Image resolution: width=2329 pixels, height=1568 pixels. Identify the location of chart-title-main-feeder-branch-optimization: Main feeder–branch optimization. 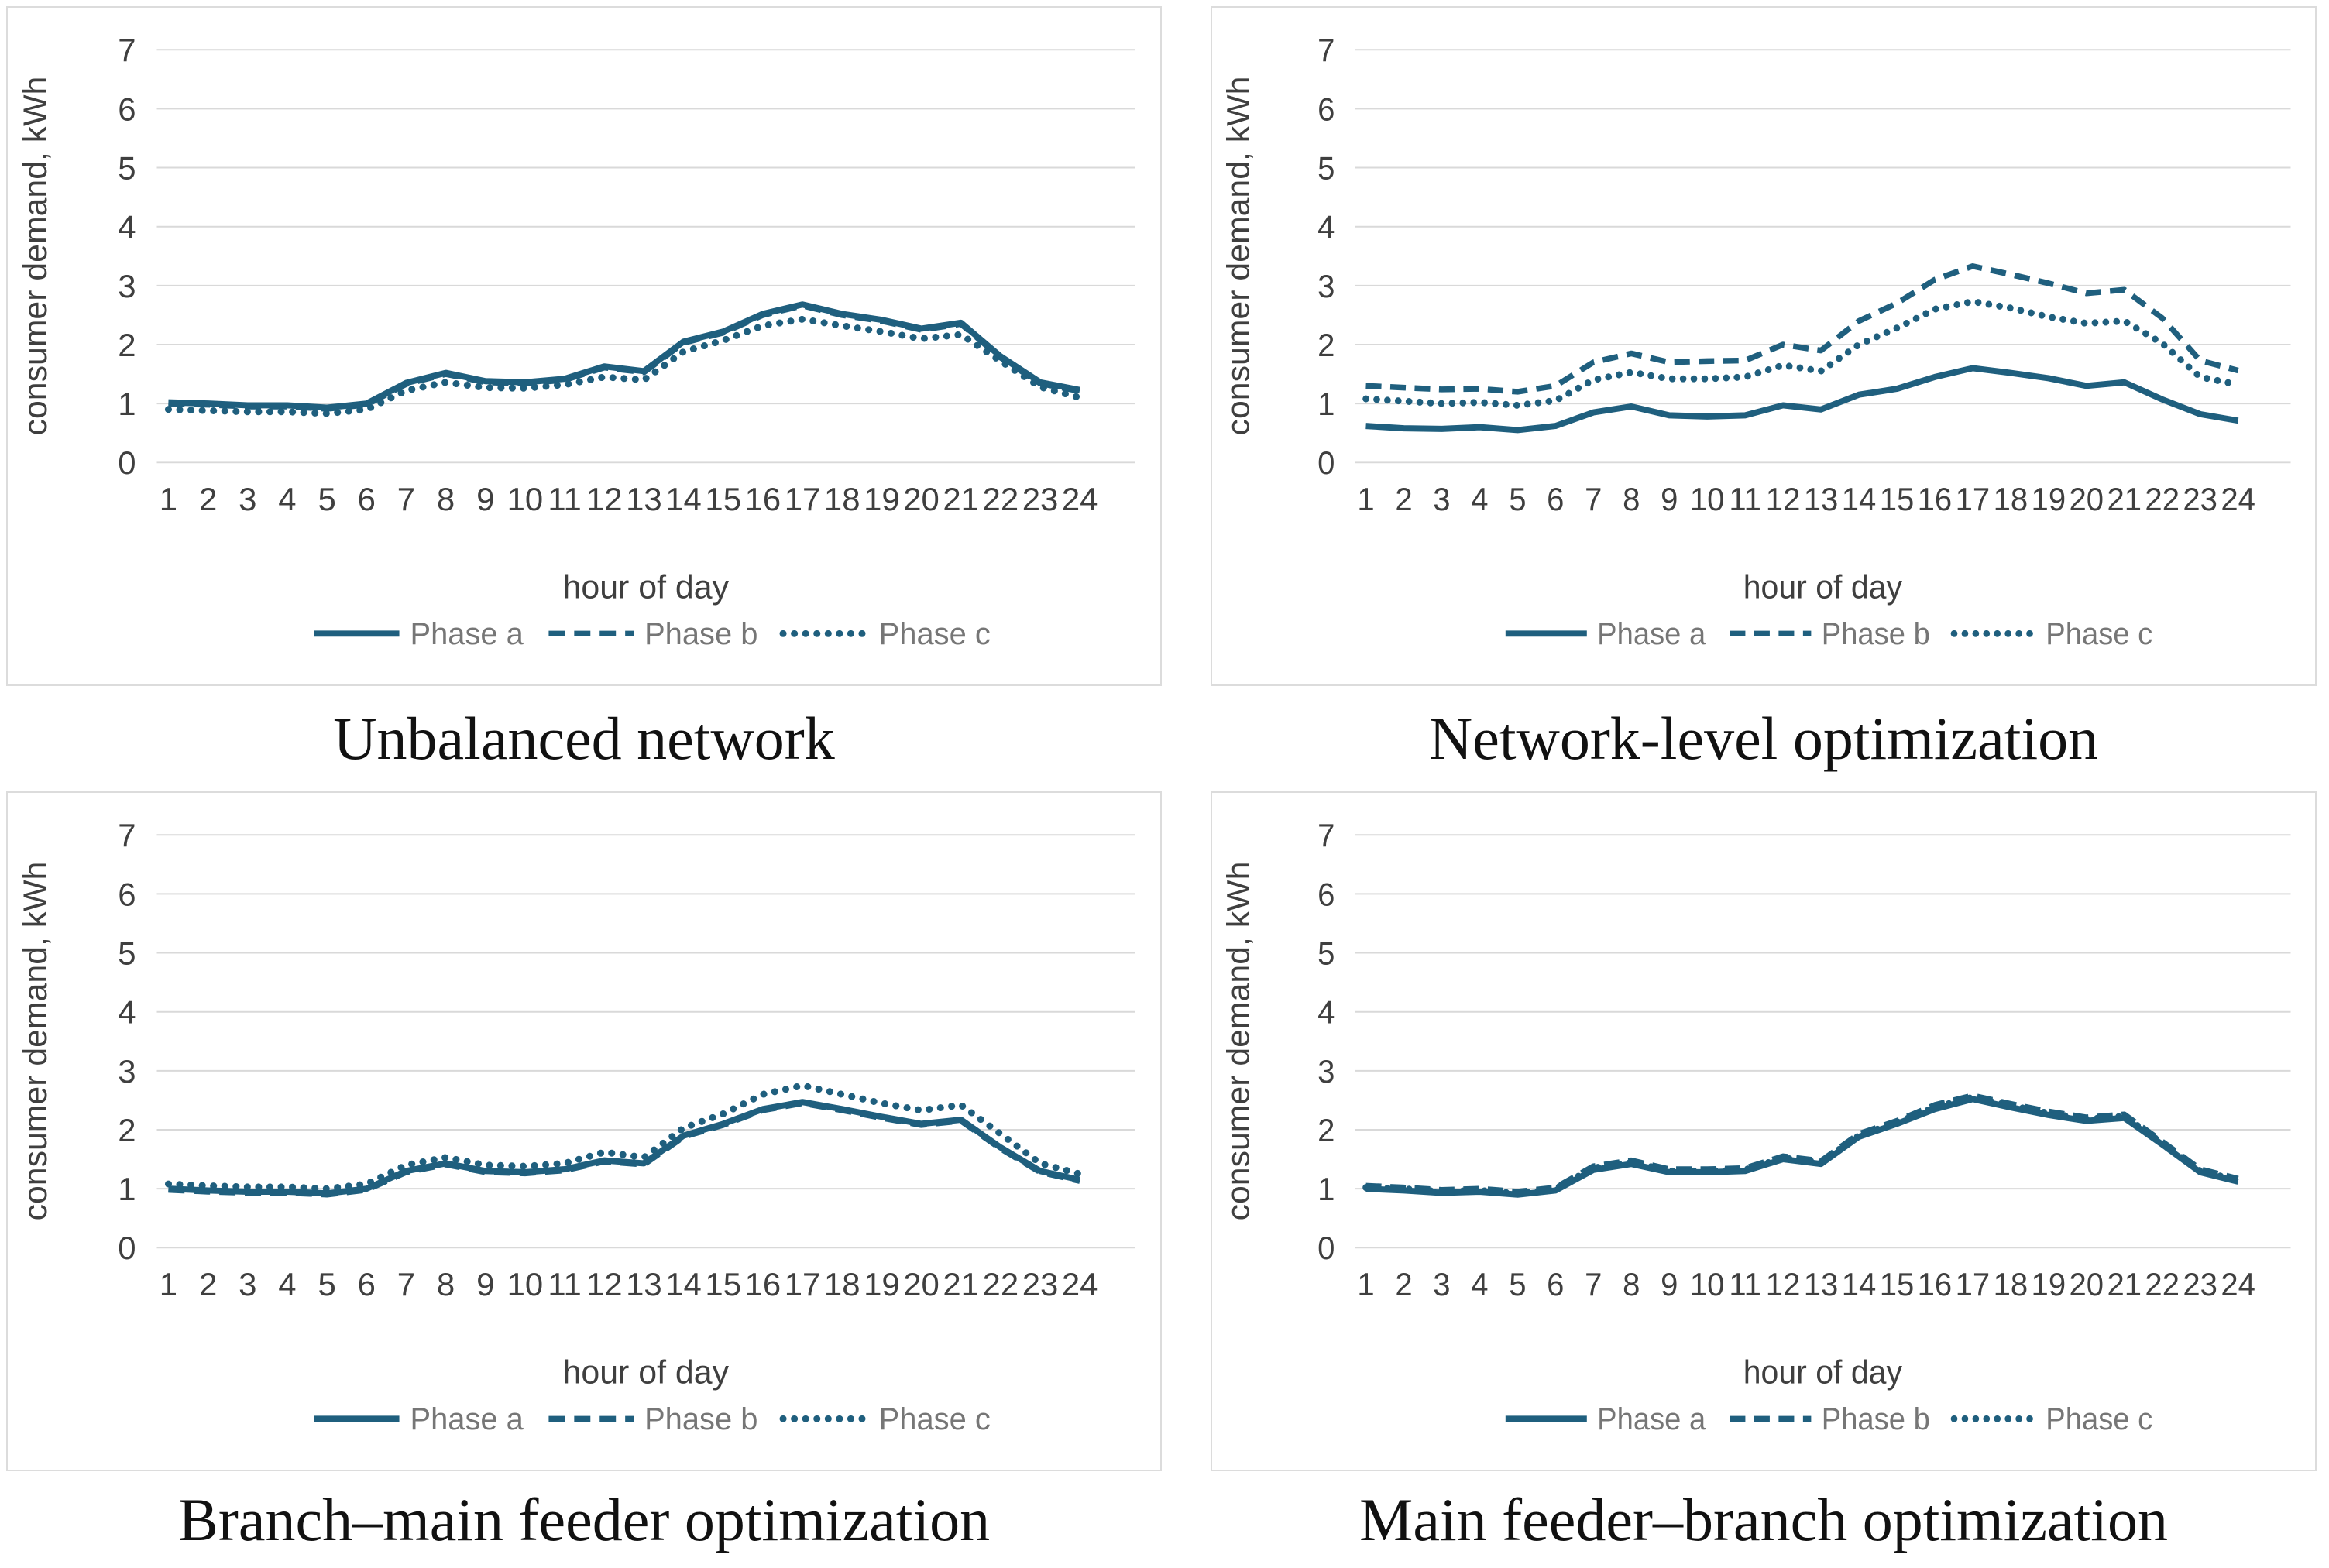
(1763, 1519).